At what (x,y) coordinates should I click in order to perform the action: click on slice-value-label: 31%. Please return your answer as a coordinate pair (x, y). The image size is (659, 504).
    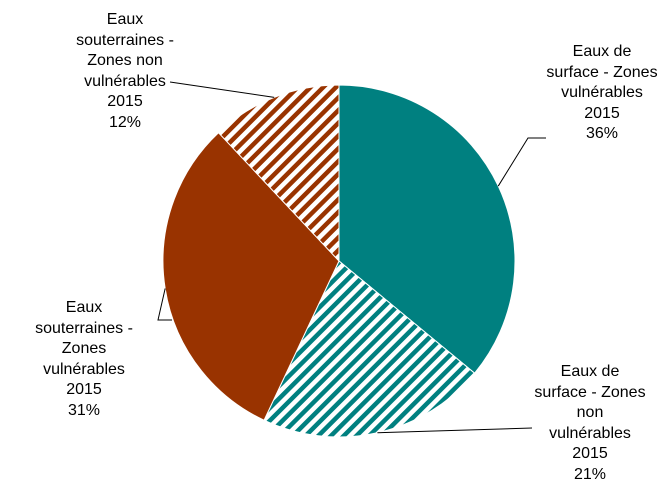
    Looking at the image, I should click on (84, 410).